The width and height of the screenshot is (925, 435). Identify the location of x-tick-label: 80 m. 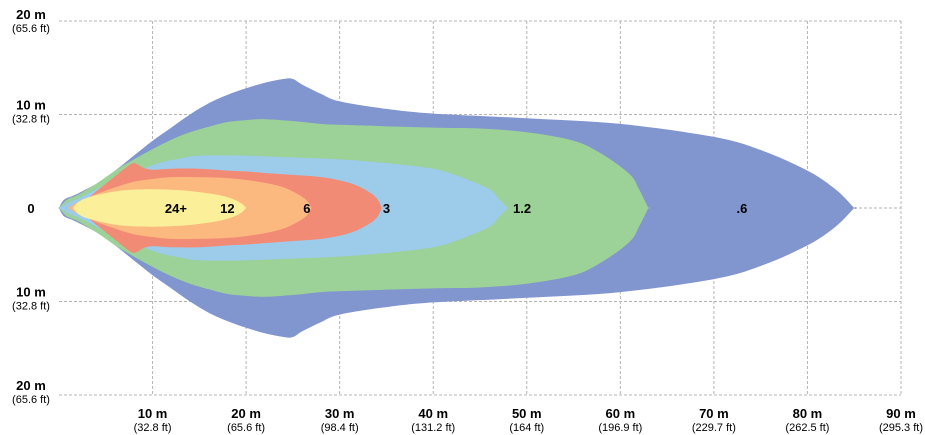
(808, 413).